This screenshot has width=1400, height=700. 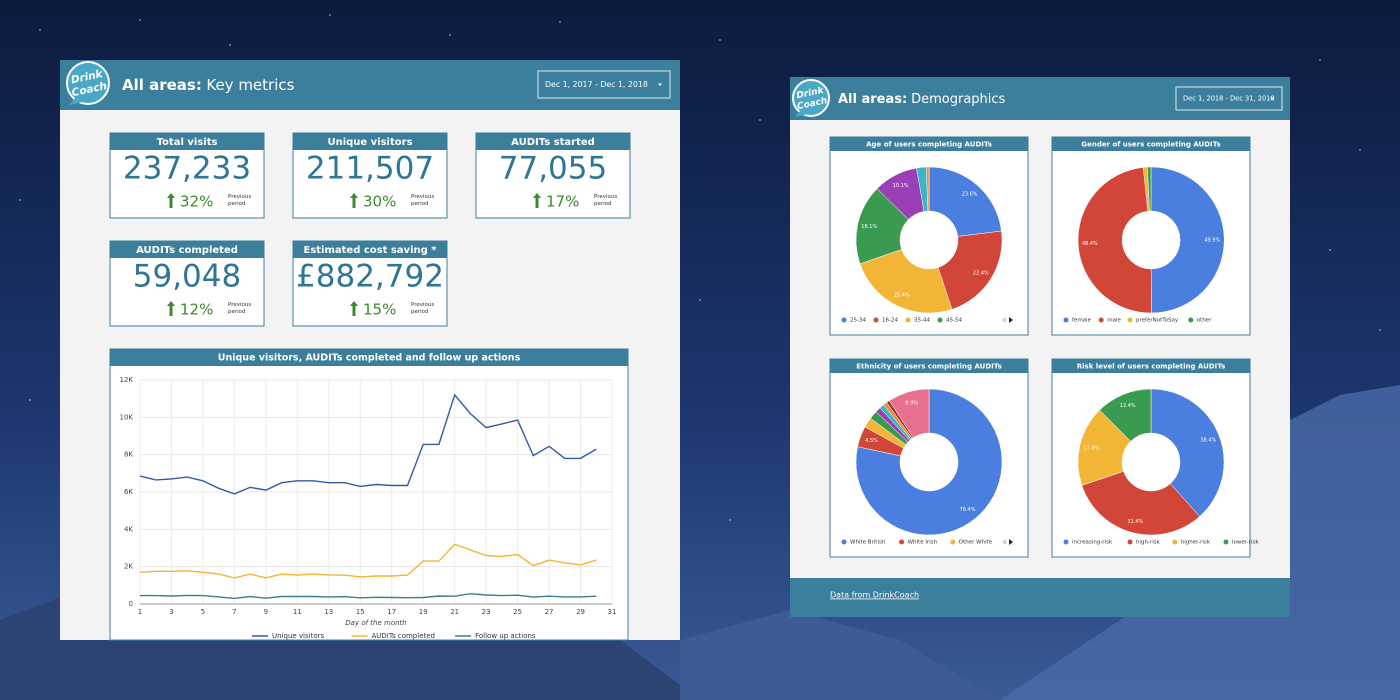 I want to click on kpi-change: 32%, so click(x=196, y=202).